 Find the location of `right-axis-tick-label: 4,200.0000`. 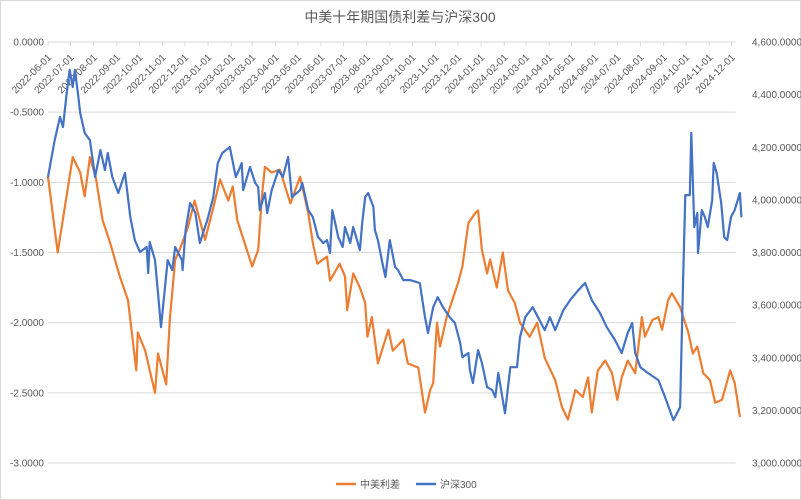

right-axis-tick-label: 4,200.0000 is located at coordinates (776, 148).